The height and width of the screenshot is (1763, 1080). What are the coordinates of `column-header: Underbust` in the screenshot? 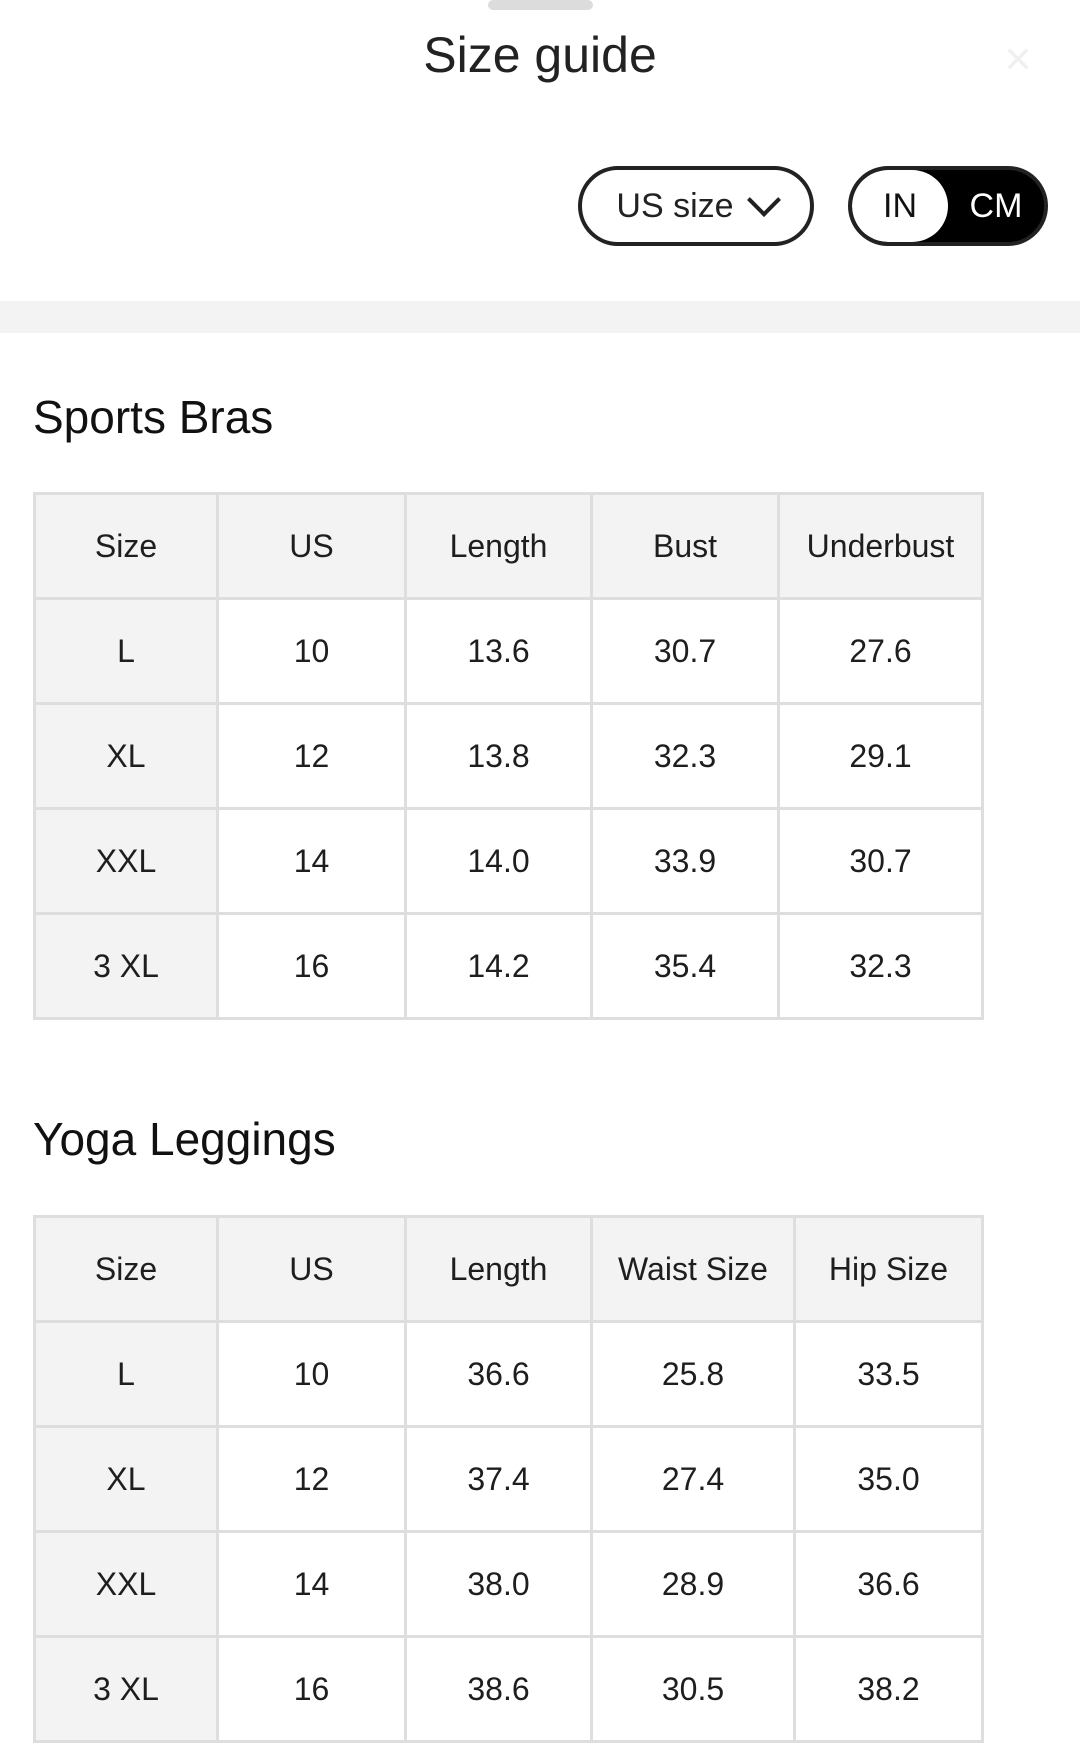 It's located at (880, 546).